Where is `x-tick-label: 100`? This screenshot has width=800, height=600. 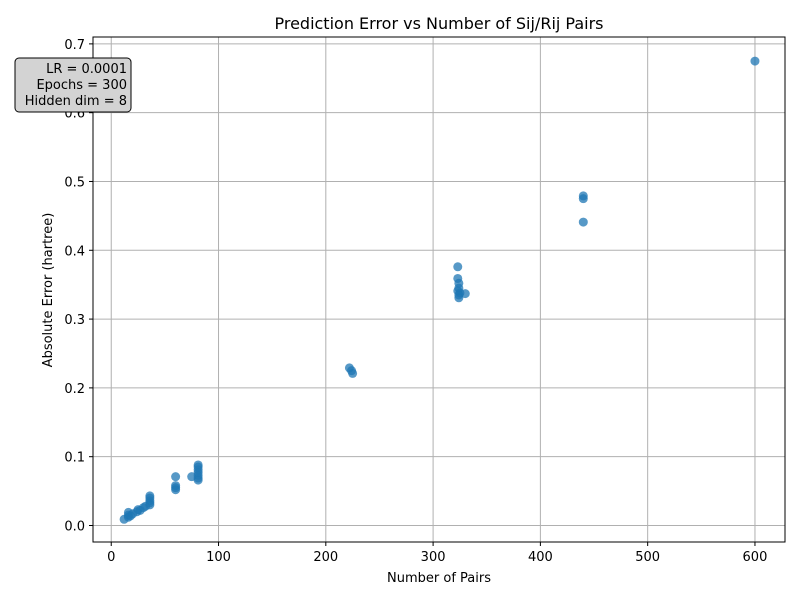 x-tick-label: 100 is located at coordinates (218, 557).